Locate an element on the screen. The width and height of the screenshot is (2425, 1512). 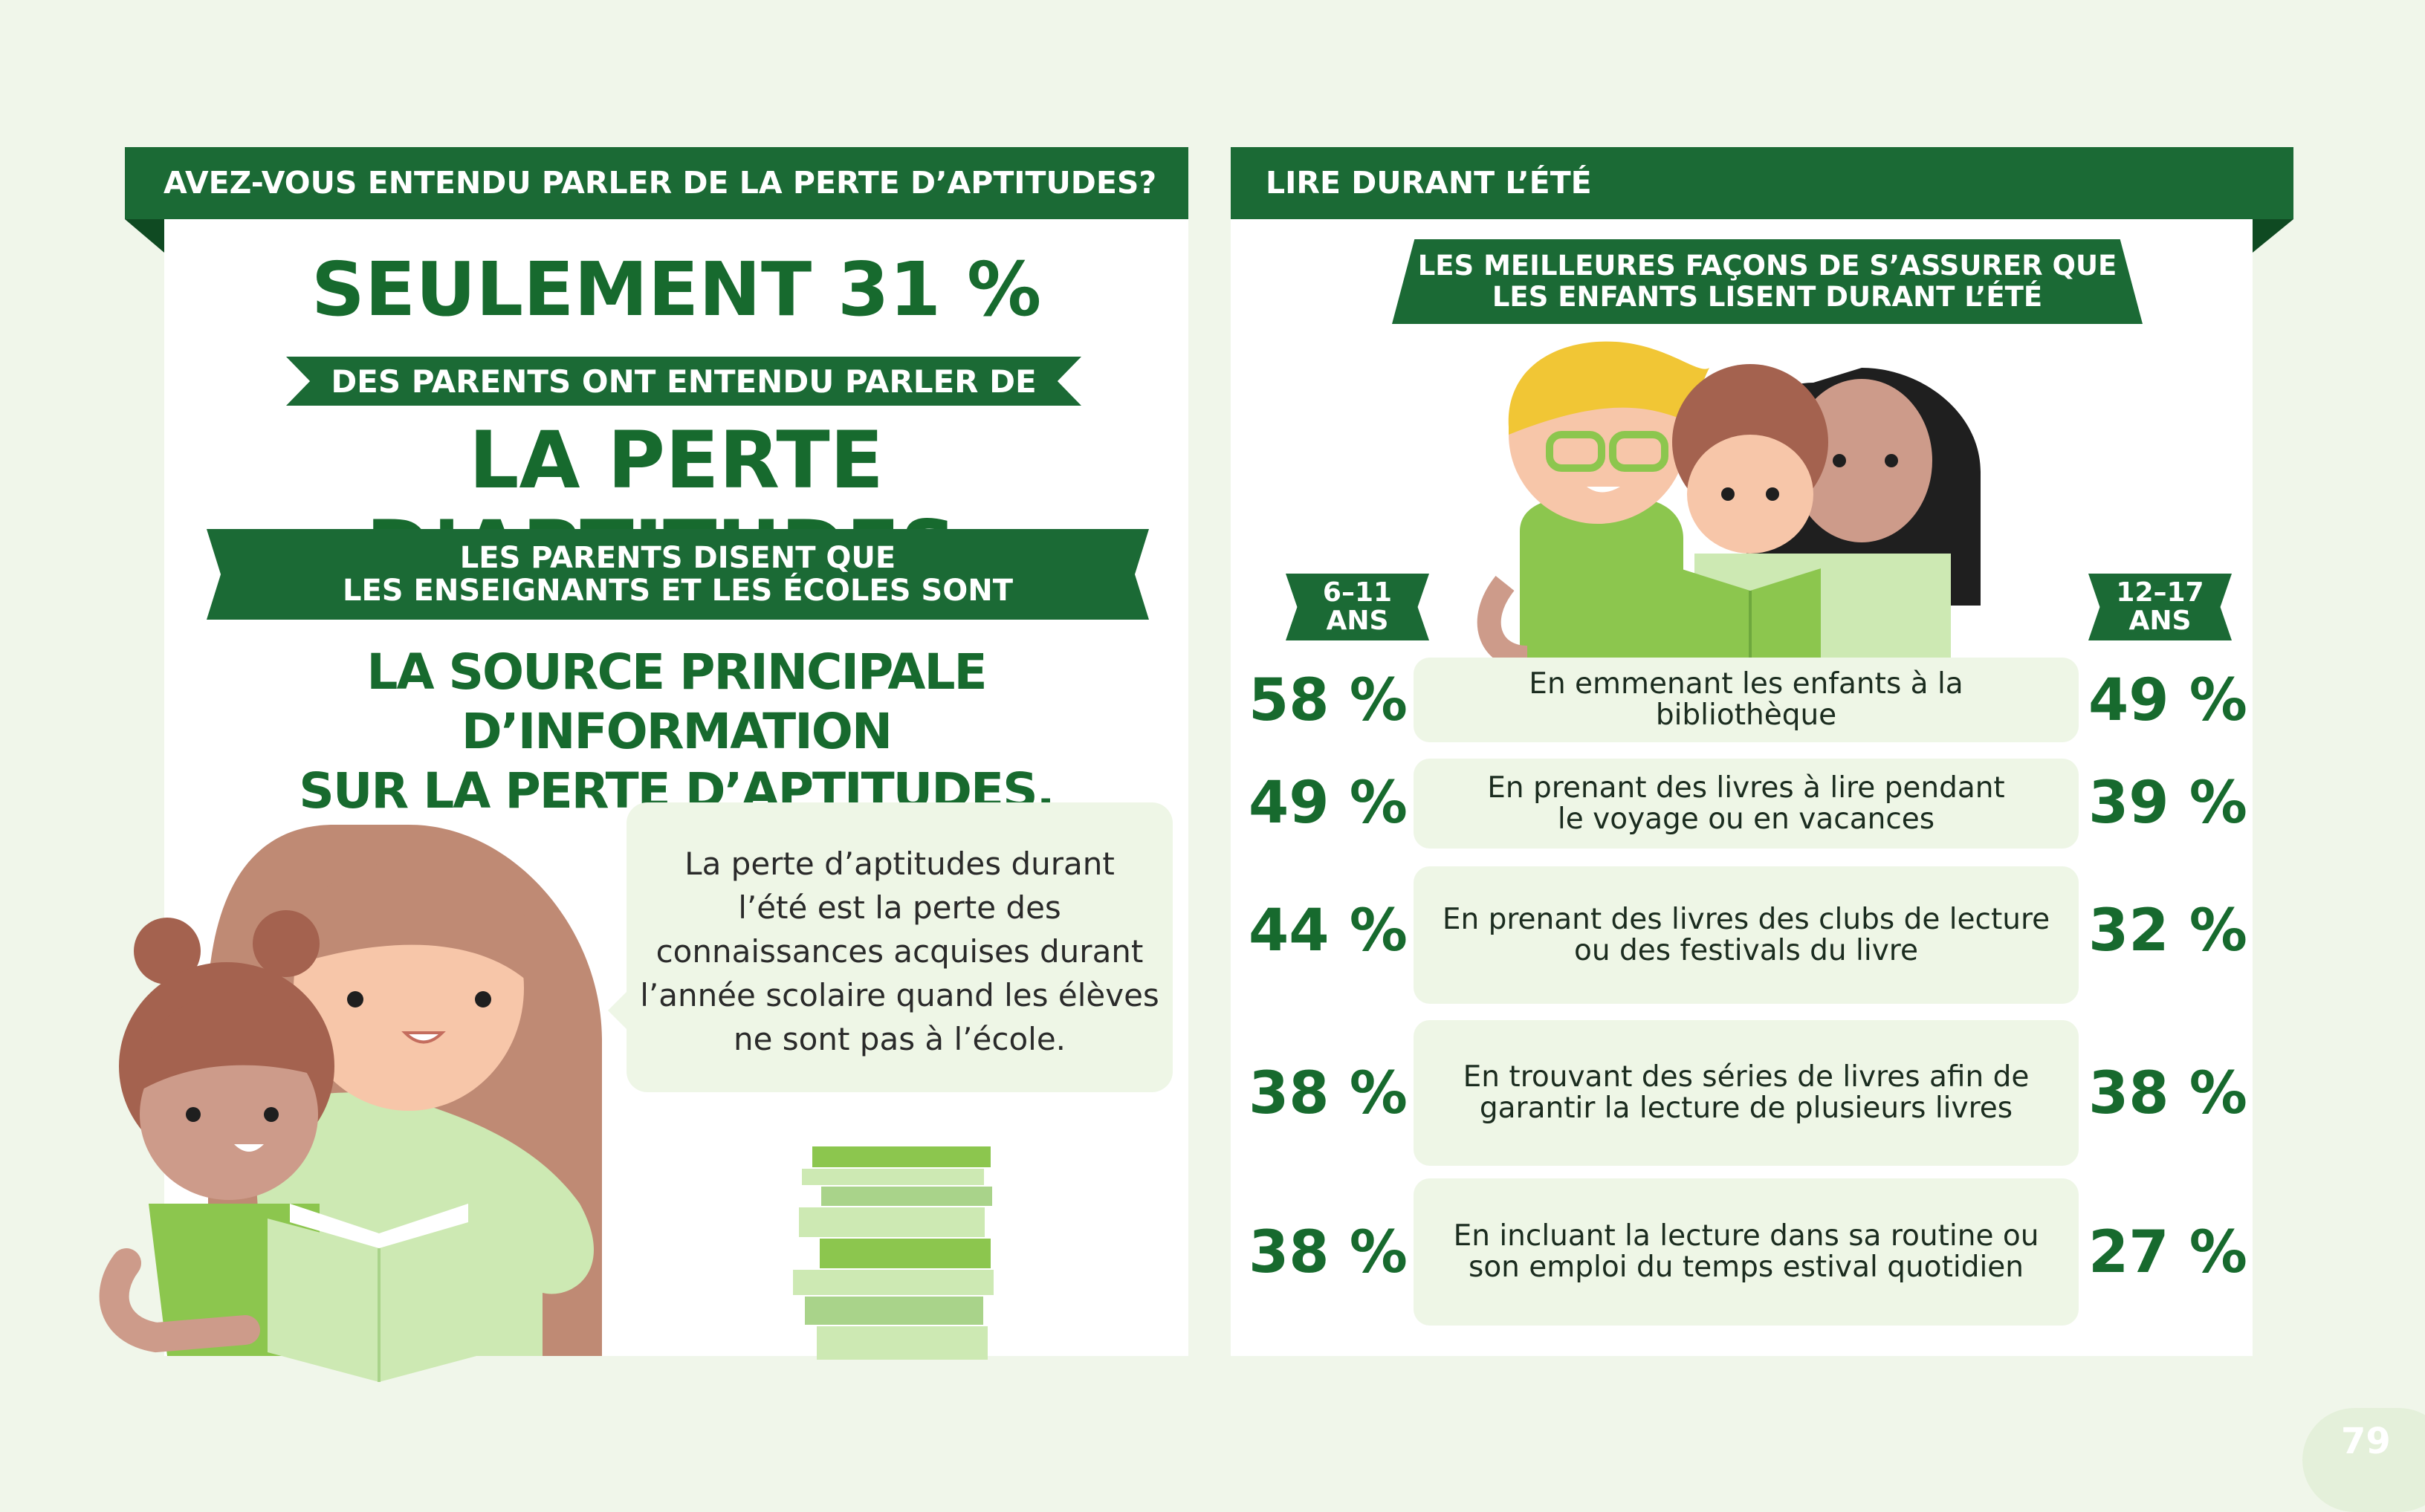
age-tag-6-11-line2: ANS is located at coordinates (1357, 621).